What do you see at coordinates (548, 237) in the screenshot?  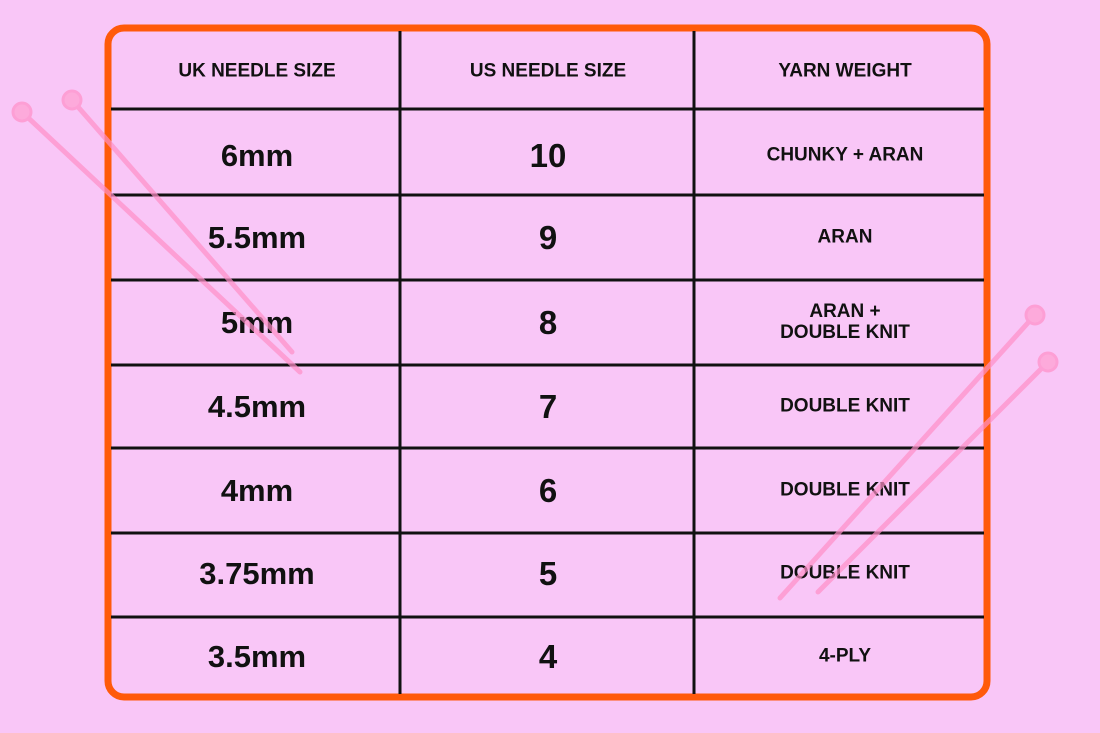 I see `table-cell: 9` at bounding box center [548, 237].